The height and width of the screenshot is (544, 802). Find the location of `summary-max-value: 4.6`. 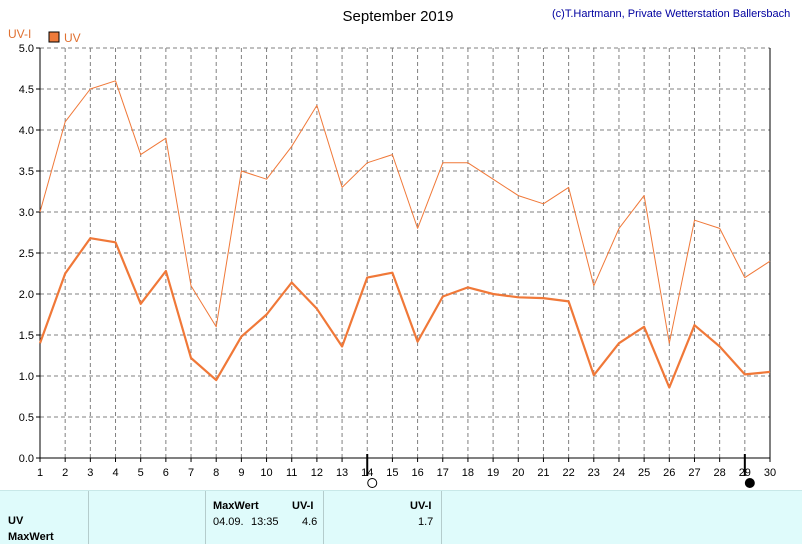

summary-max-value: 4.6 is located at coordinates (310, 522).